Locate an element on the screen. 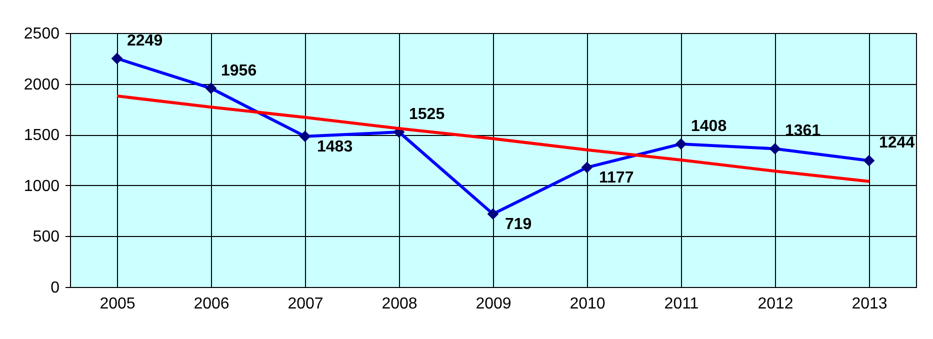 This screenshot has height=339, width=933. y-tick-label: 2500 is located at coordinates (42, 34).